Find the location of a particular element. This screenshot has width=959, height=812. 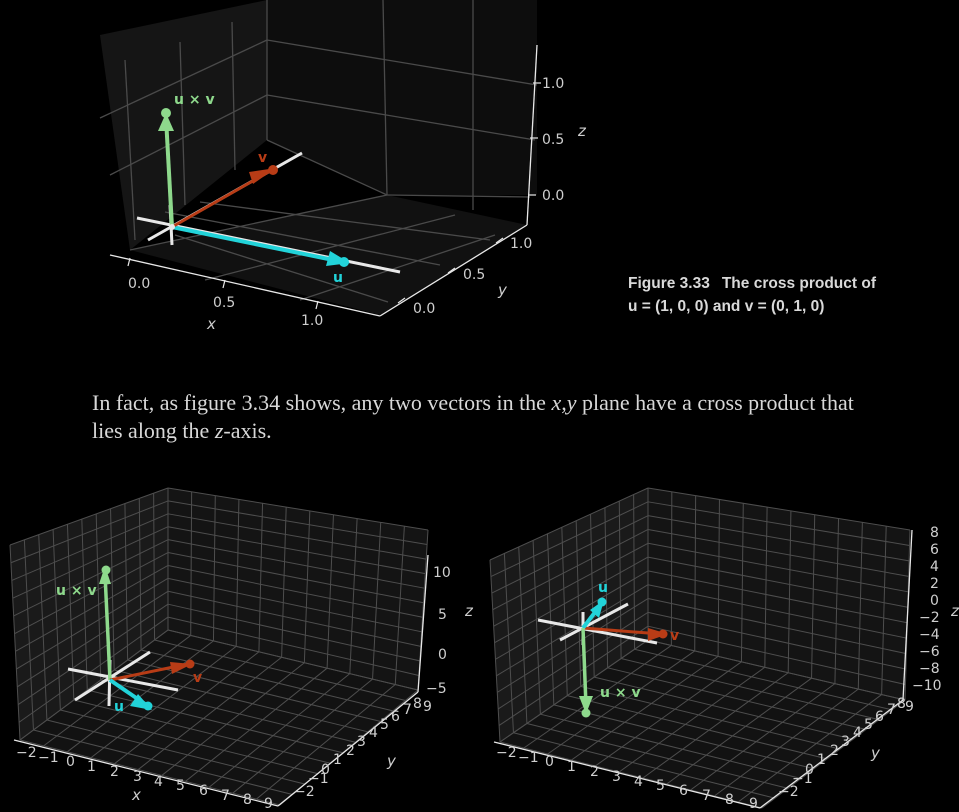

vector-cross-tip is located at coordinates (166, 113).